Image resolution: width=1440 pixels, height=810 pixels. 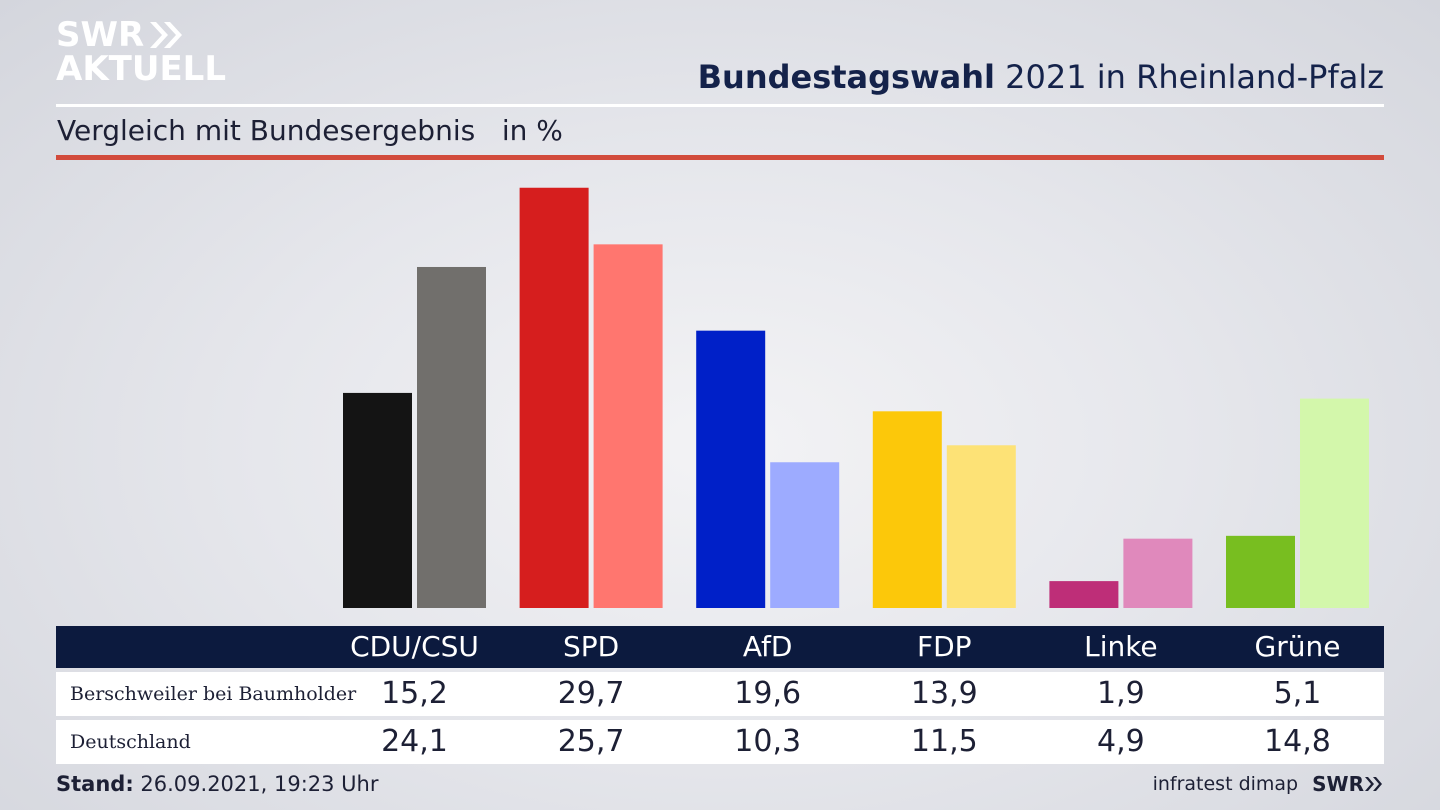 I want to click on table-cell: 10,3, so click(x=768, y=741).